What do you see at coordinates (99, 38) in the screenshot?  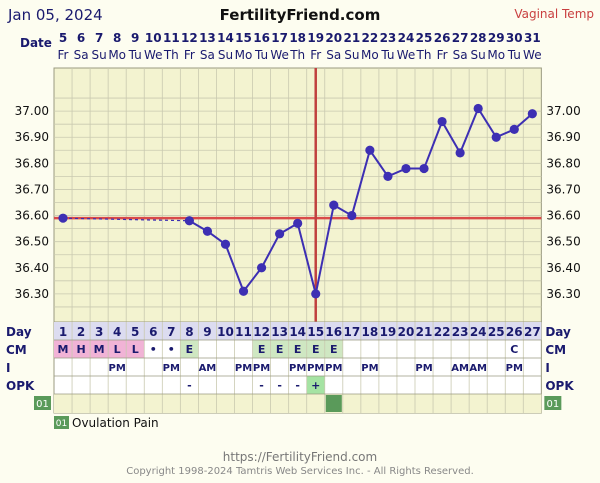 I see `date-tick: 7` at bounding box center [99, 38].